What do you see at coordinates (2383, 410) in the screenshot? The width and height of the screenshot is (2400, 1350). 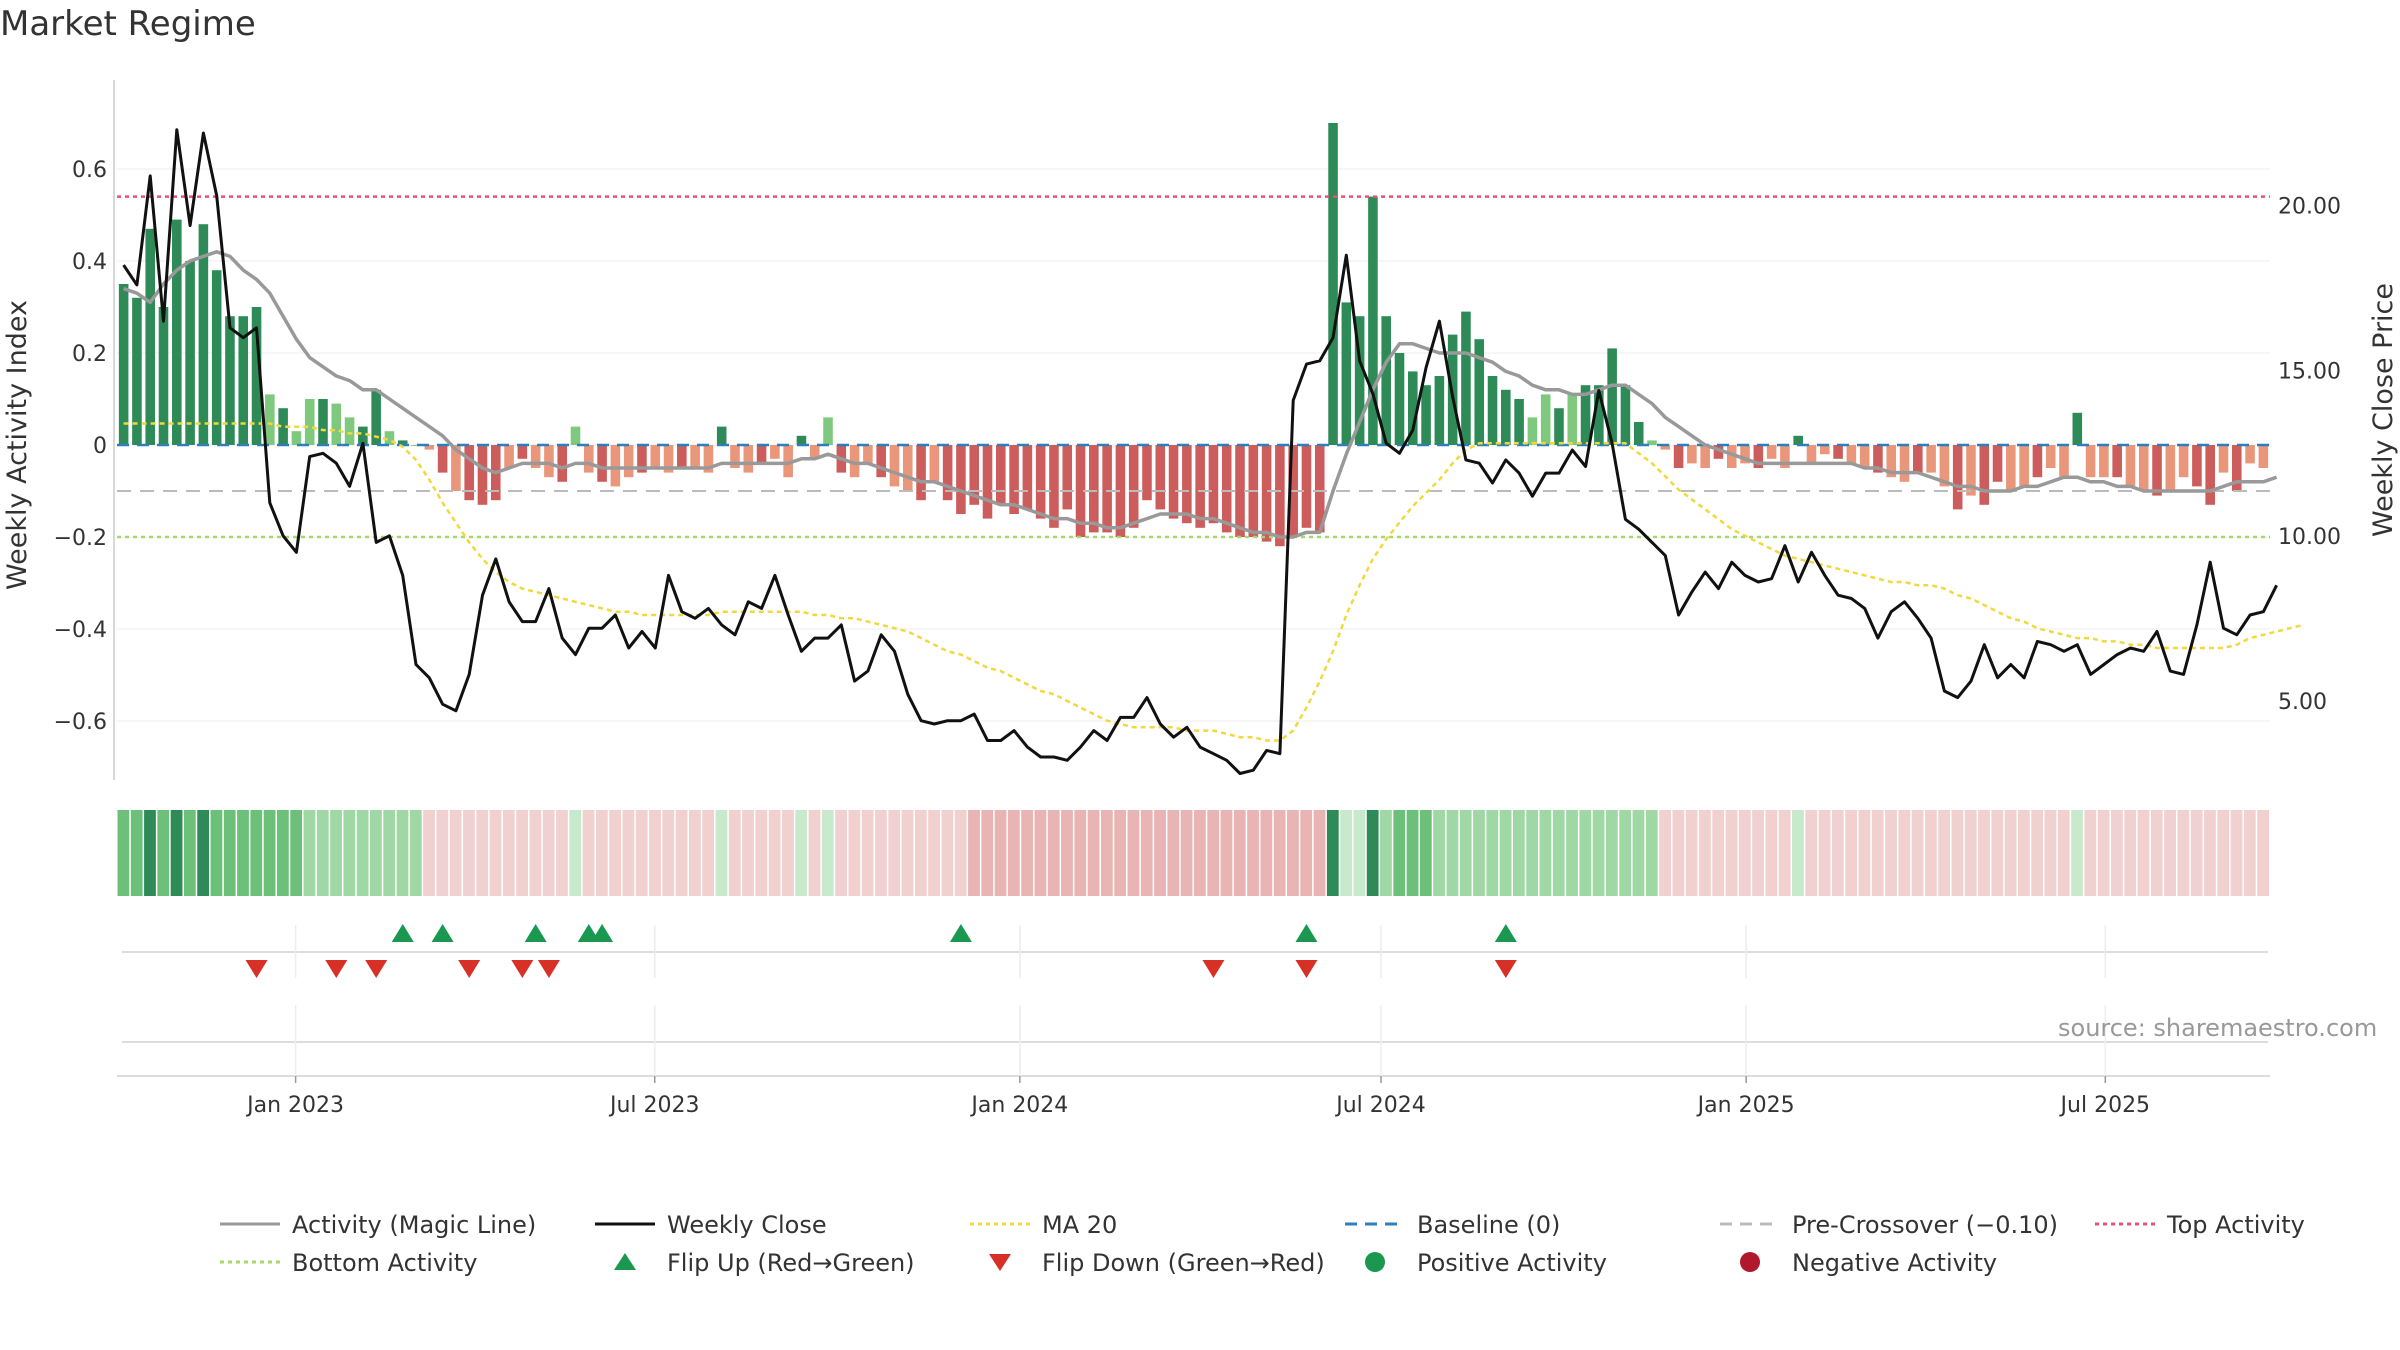 I see `right-axis-label: Weekly Close Price` at bounding box center [2383, 410].